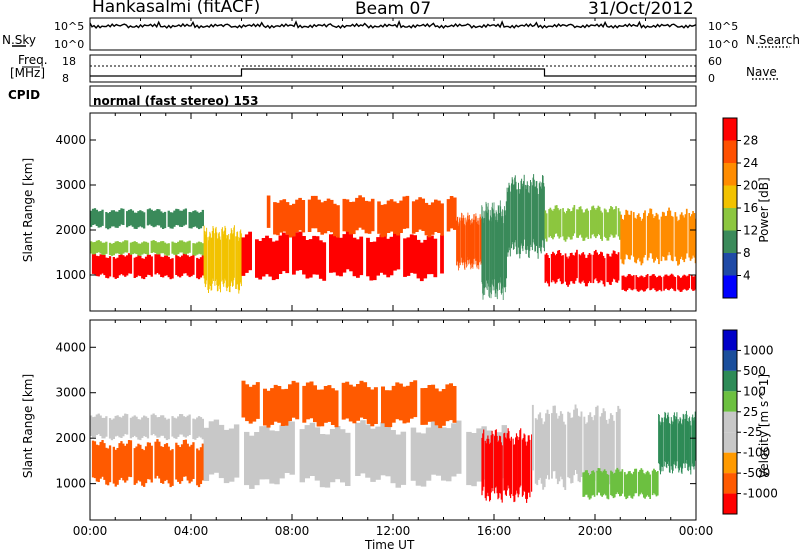  Describe the element at coordinates (393, 24) in the screenshot. I see `noise-sky-line` at that location.